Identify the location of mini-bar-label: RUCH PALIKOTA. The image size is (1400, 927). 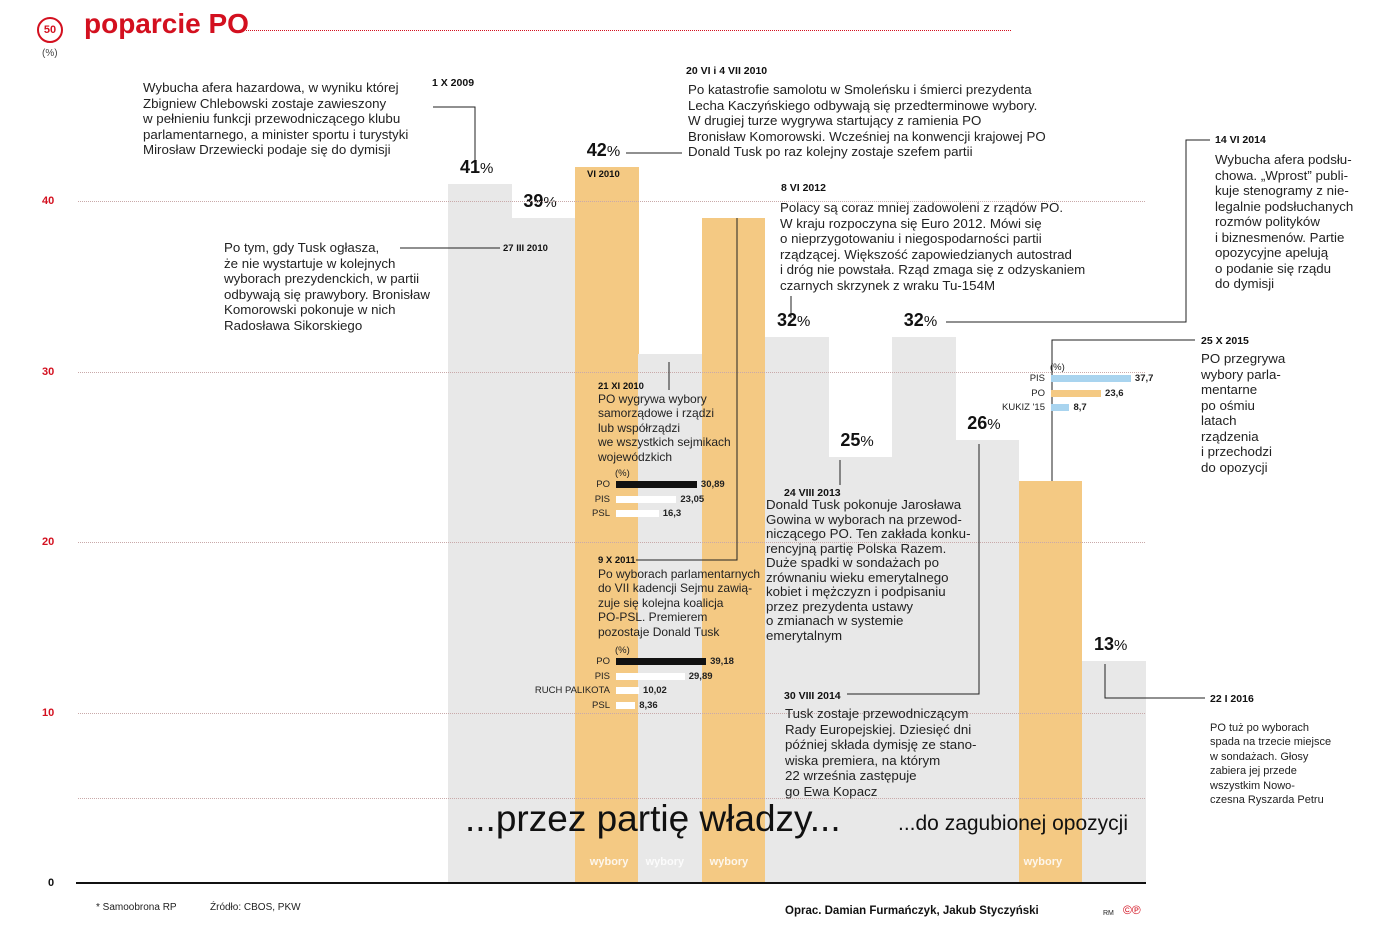
(572, 690).